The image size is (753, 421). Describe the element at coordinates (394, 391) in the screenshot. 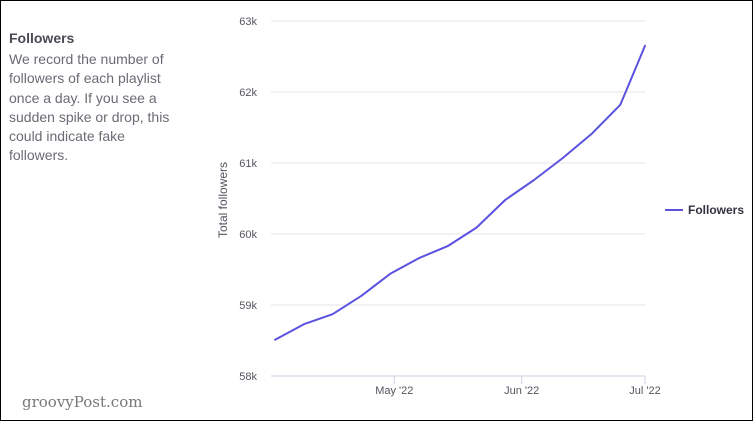

I see `x-tick-label: May '22` at that location.